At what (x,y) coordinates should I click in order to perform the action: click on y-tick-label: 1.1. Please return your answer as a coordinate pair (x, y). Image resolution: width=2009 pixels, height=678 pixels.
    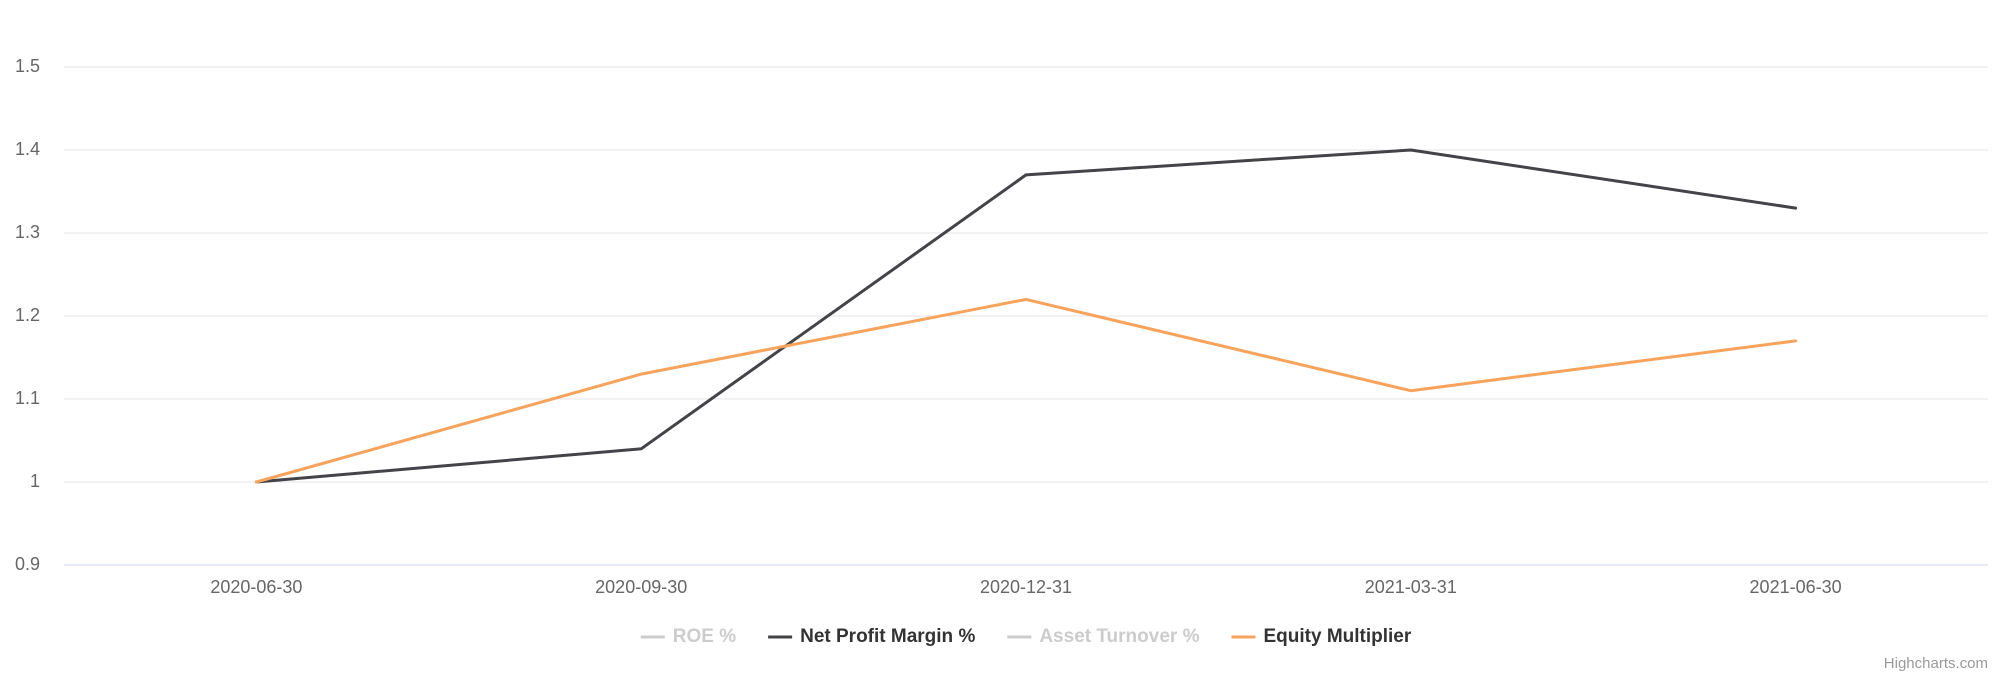
    Looking at the image, I should click on (27, 398).